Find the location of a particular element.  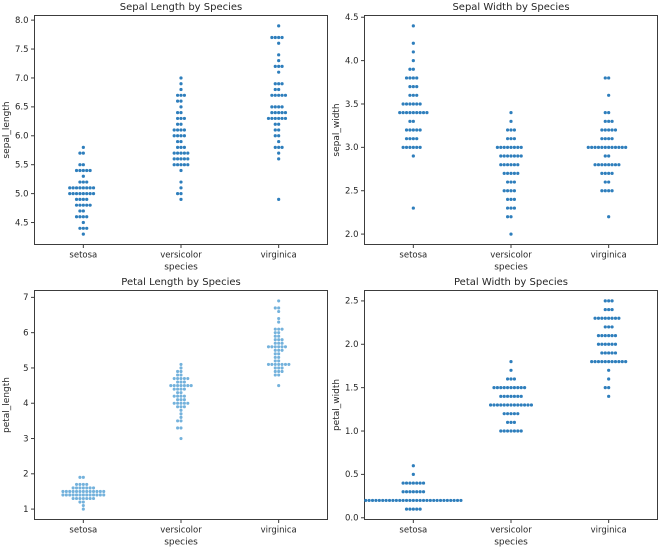

x-tick-label: versicolor is located at coordinates (181, 256).